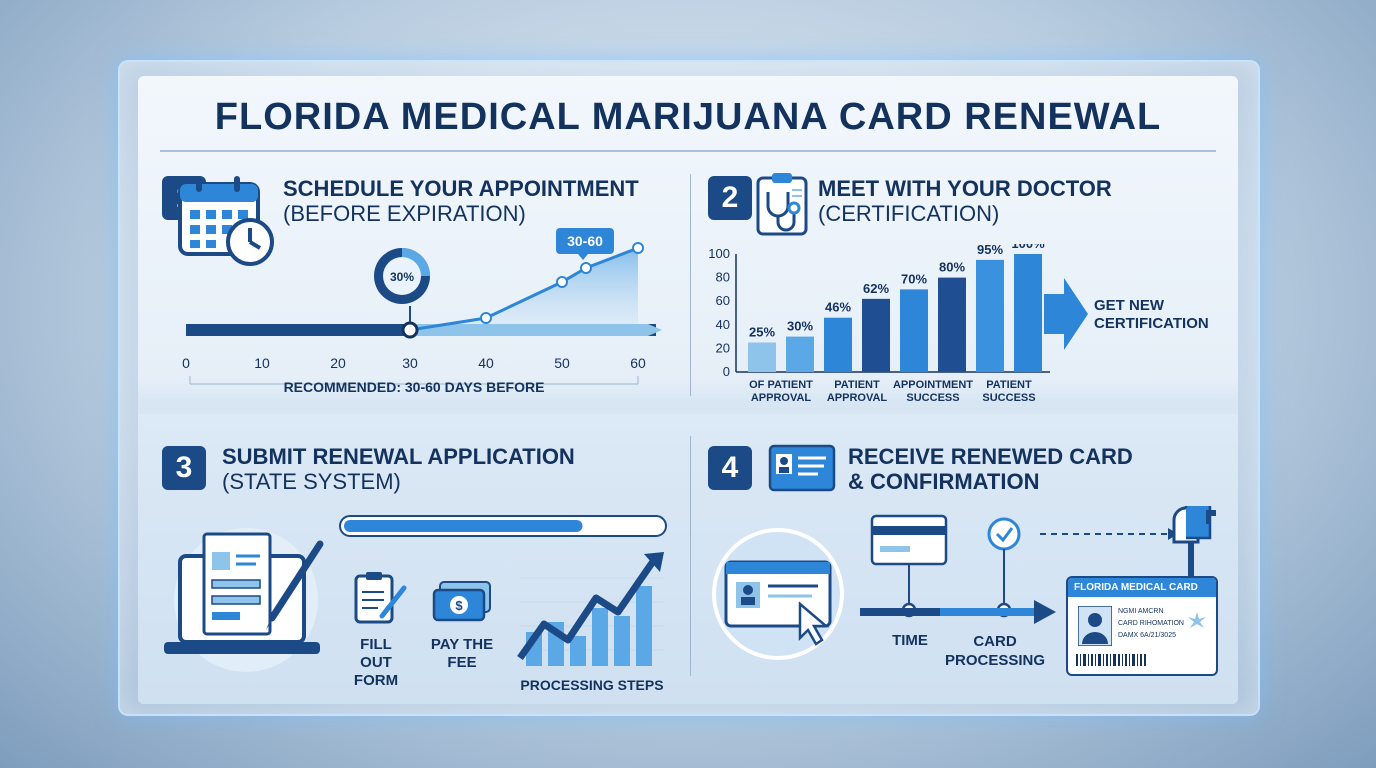 This screenshot has height=768, width=1376. Describe the element at coordinates (398, 469) in the screenshot. I see `step-3-heading: SUBMIT RENEWAL APPLICATION (STATE SYSTEM)` at that location.